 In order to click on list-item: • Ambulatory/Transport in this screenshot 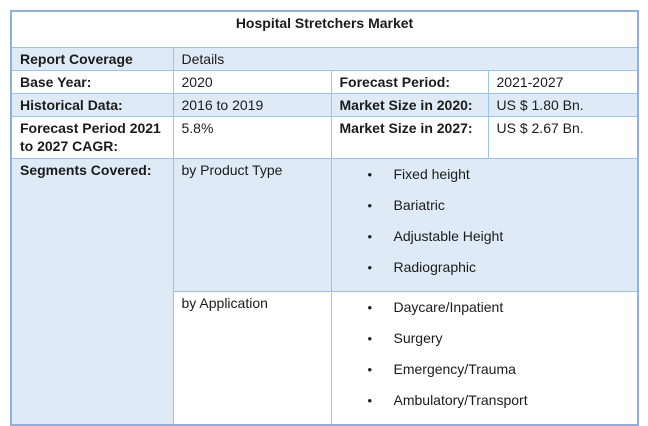, I will do `click(499, 400)`.